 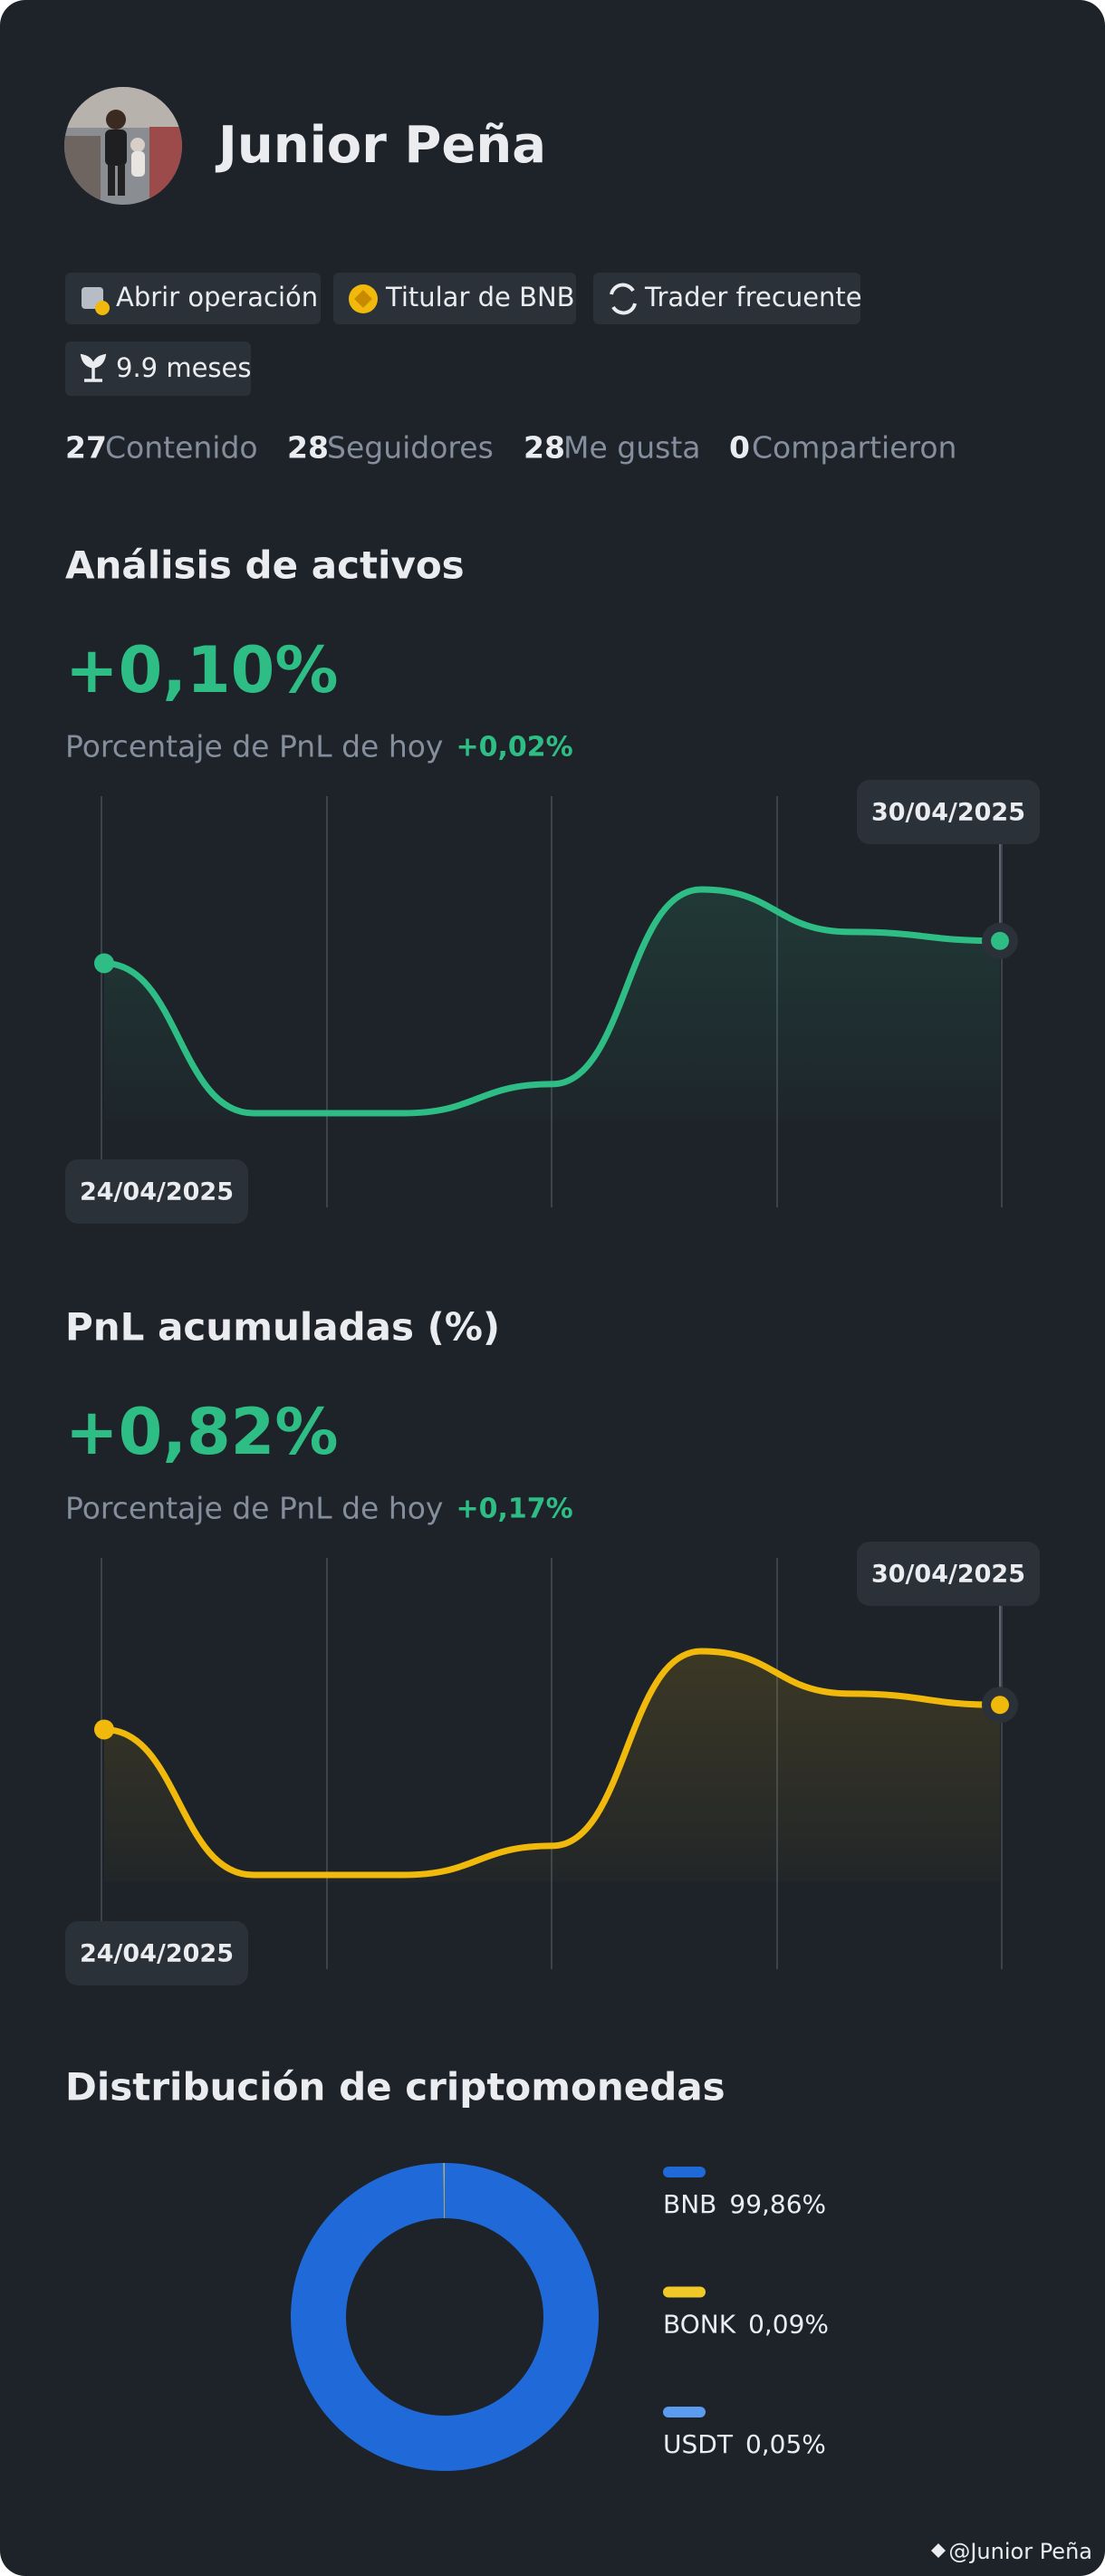 I want to click on badge: Abrir operación, so click(x=193, y=298).